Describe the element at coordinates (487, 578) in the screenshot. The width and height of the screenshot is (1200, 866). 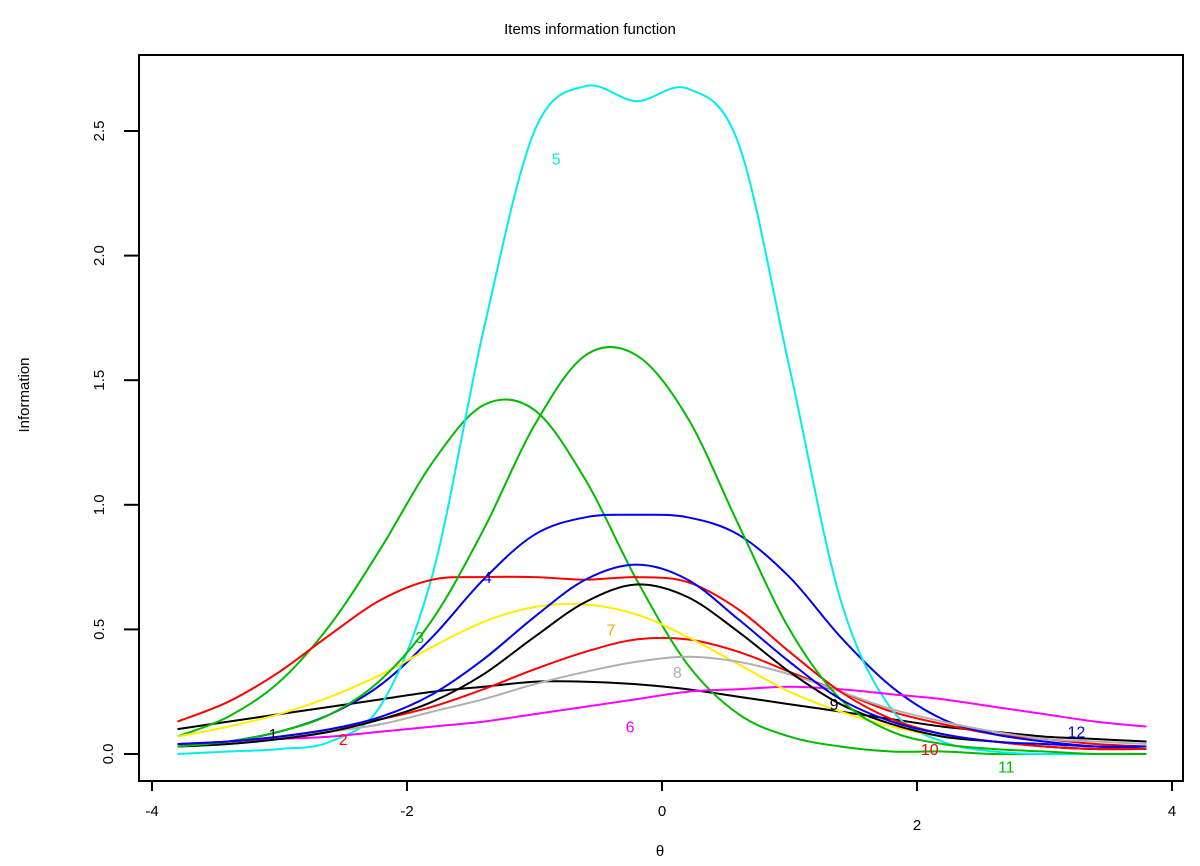
I see `curve-label-4: 4` at that location.